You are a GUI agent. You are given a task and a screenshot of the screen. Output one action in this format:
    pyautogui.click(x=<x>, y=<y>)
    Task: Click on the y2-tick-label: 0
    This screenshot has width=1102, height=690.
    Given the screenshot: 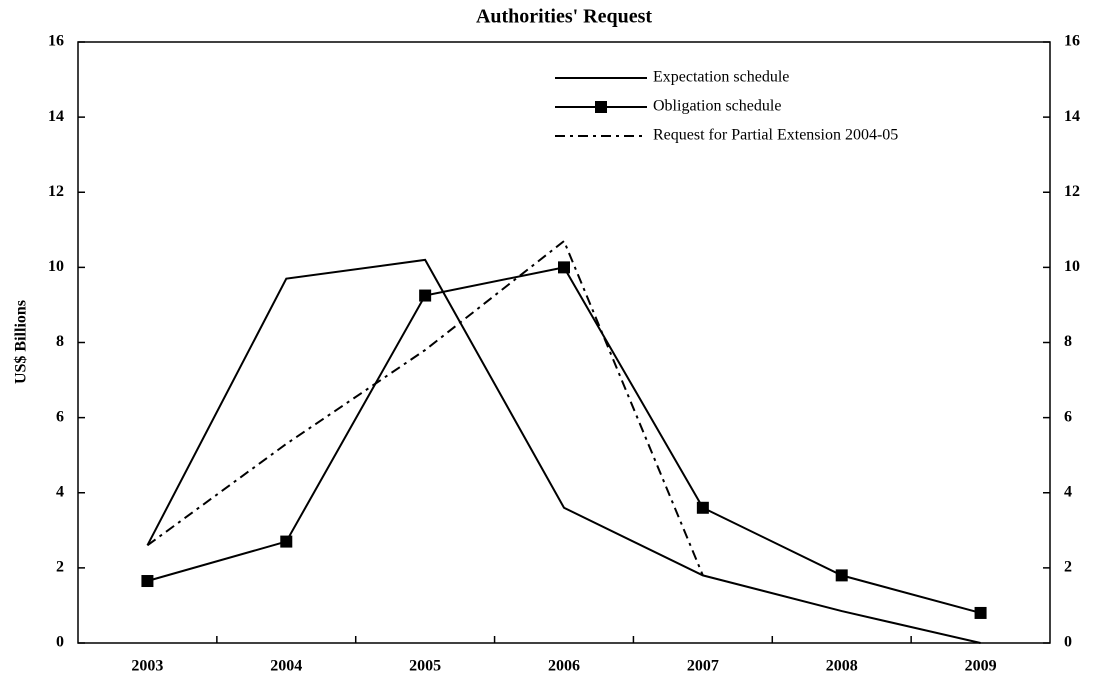 What is the action you would take?
    pyautogui.click(x=1068, y=642)
    